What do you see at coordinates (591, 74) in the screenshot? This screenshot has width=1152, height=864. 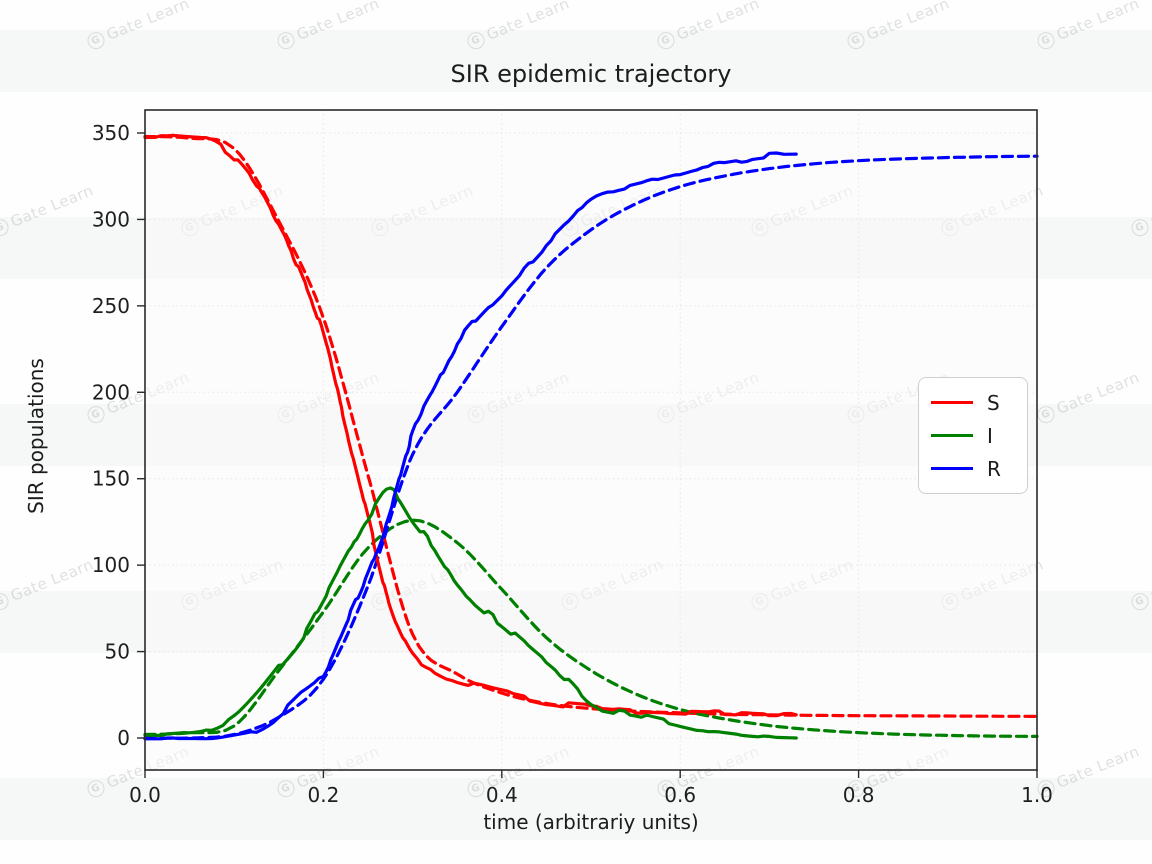 I see `chart-title: SIR epidemic trajectory` at bounding box center [591, 74].